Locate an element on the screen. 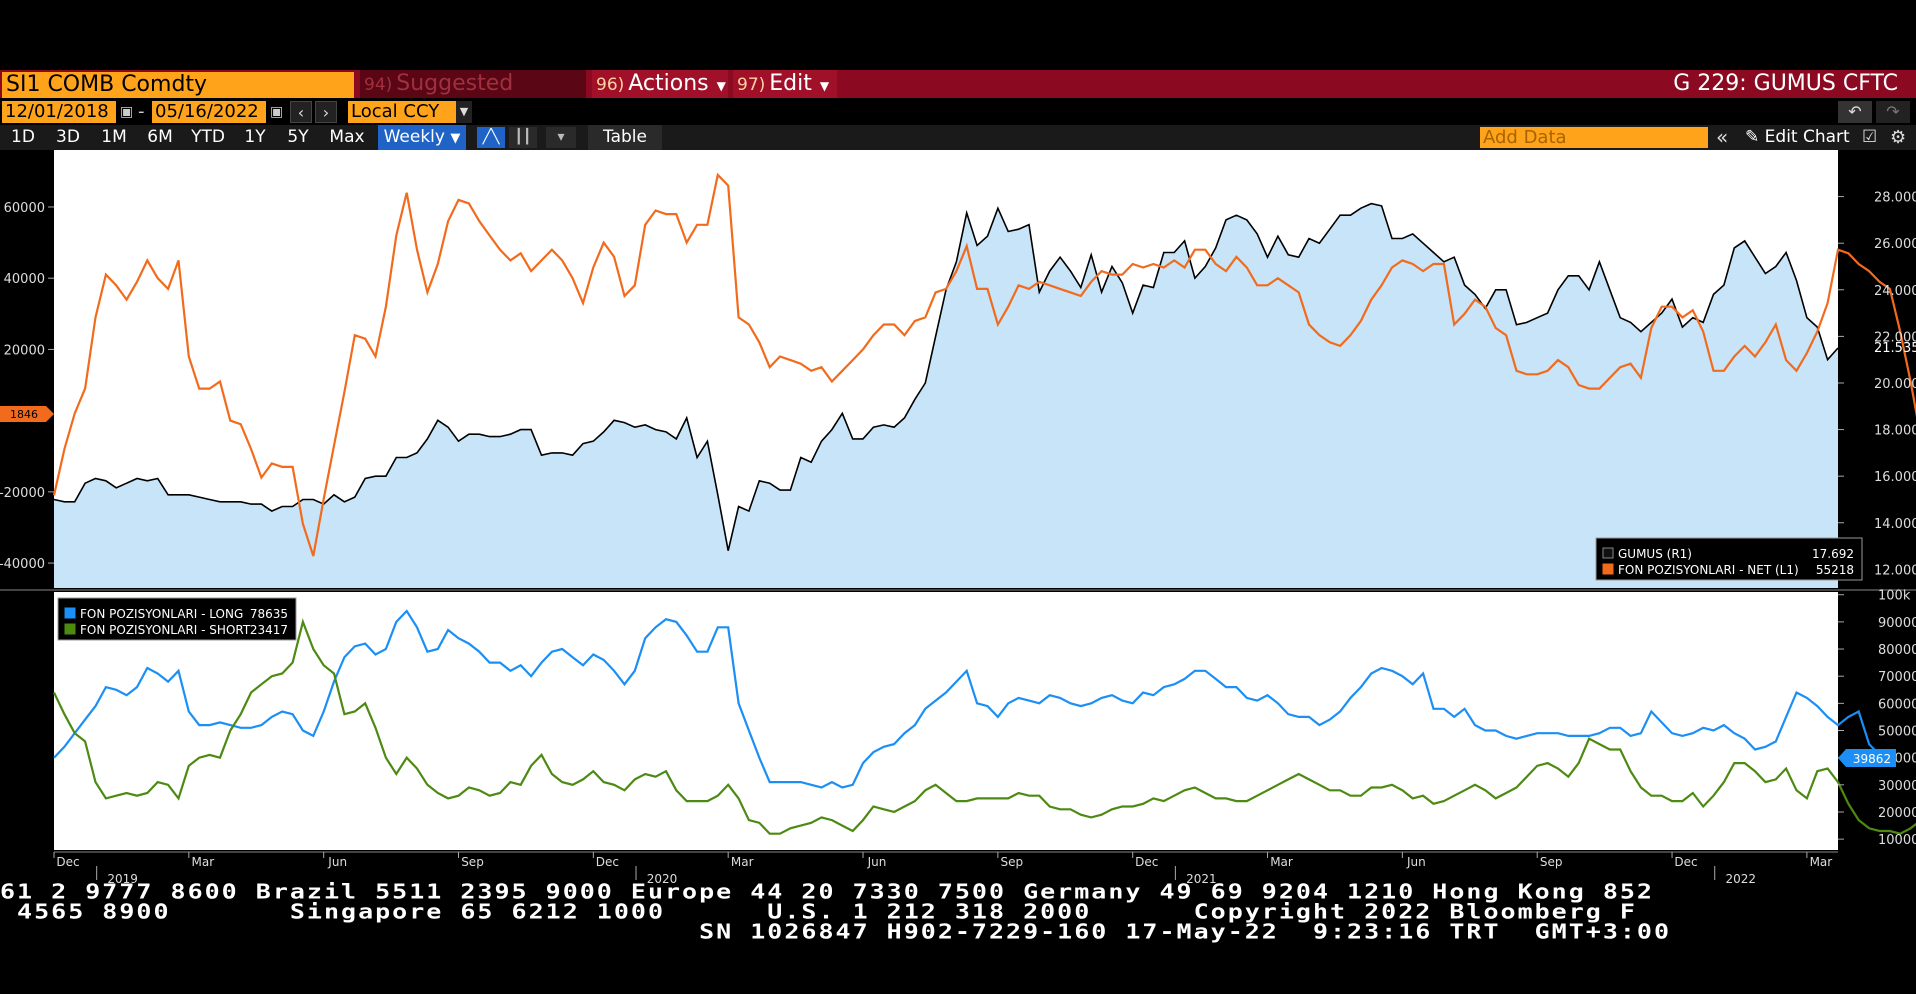 This screenshot has height=994, width=1916. x-year-label: 2020 is located at coordinates (662, 879).